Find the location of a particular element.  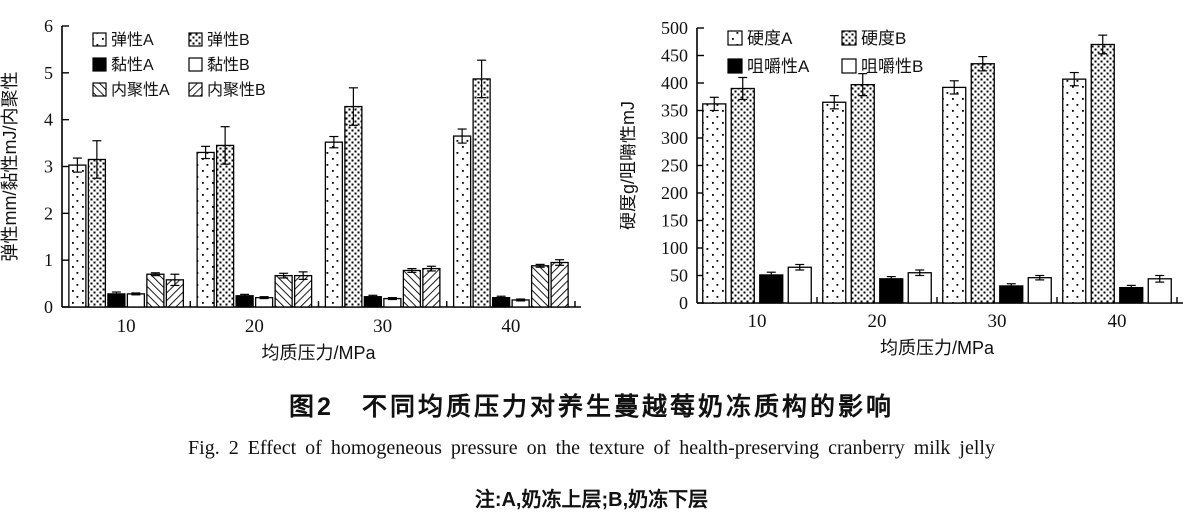

svg-text: 200 is located at coordinates (674, 193).